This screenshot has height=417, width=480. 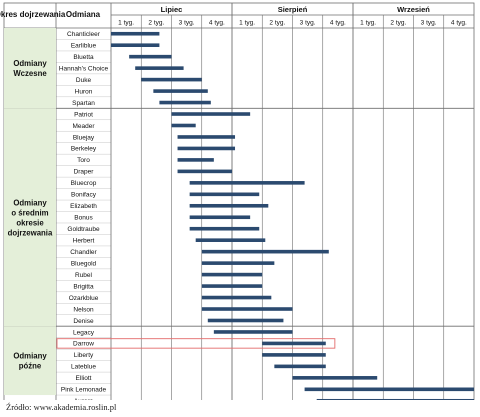 I want to click on highlight-box, so click(x=196, y=343).